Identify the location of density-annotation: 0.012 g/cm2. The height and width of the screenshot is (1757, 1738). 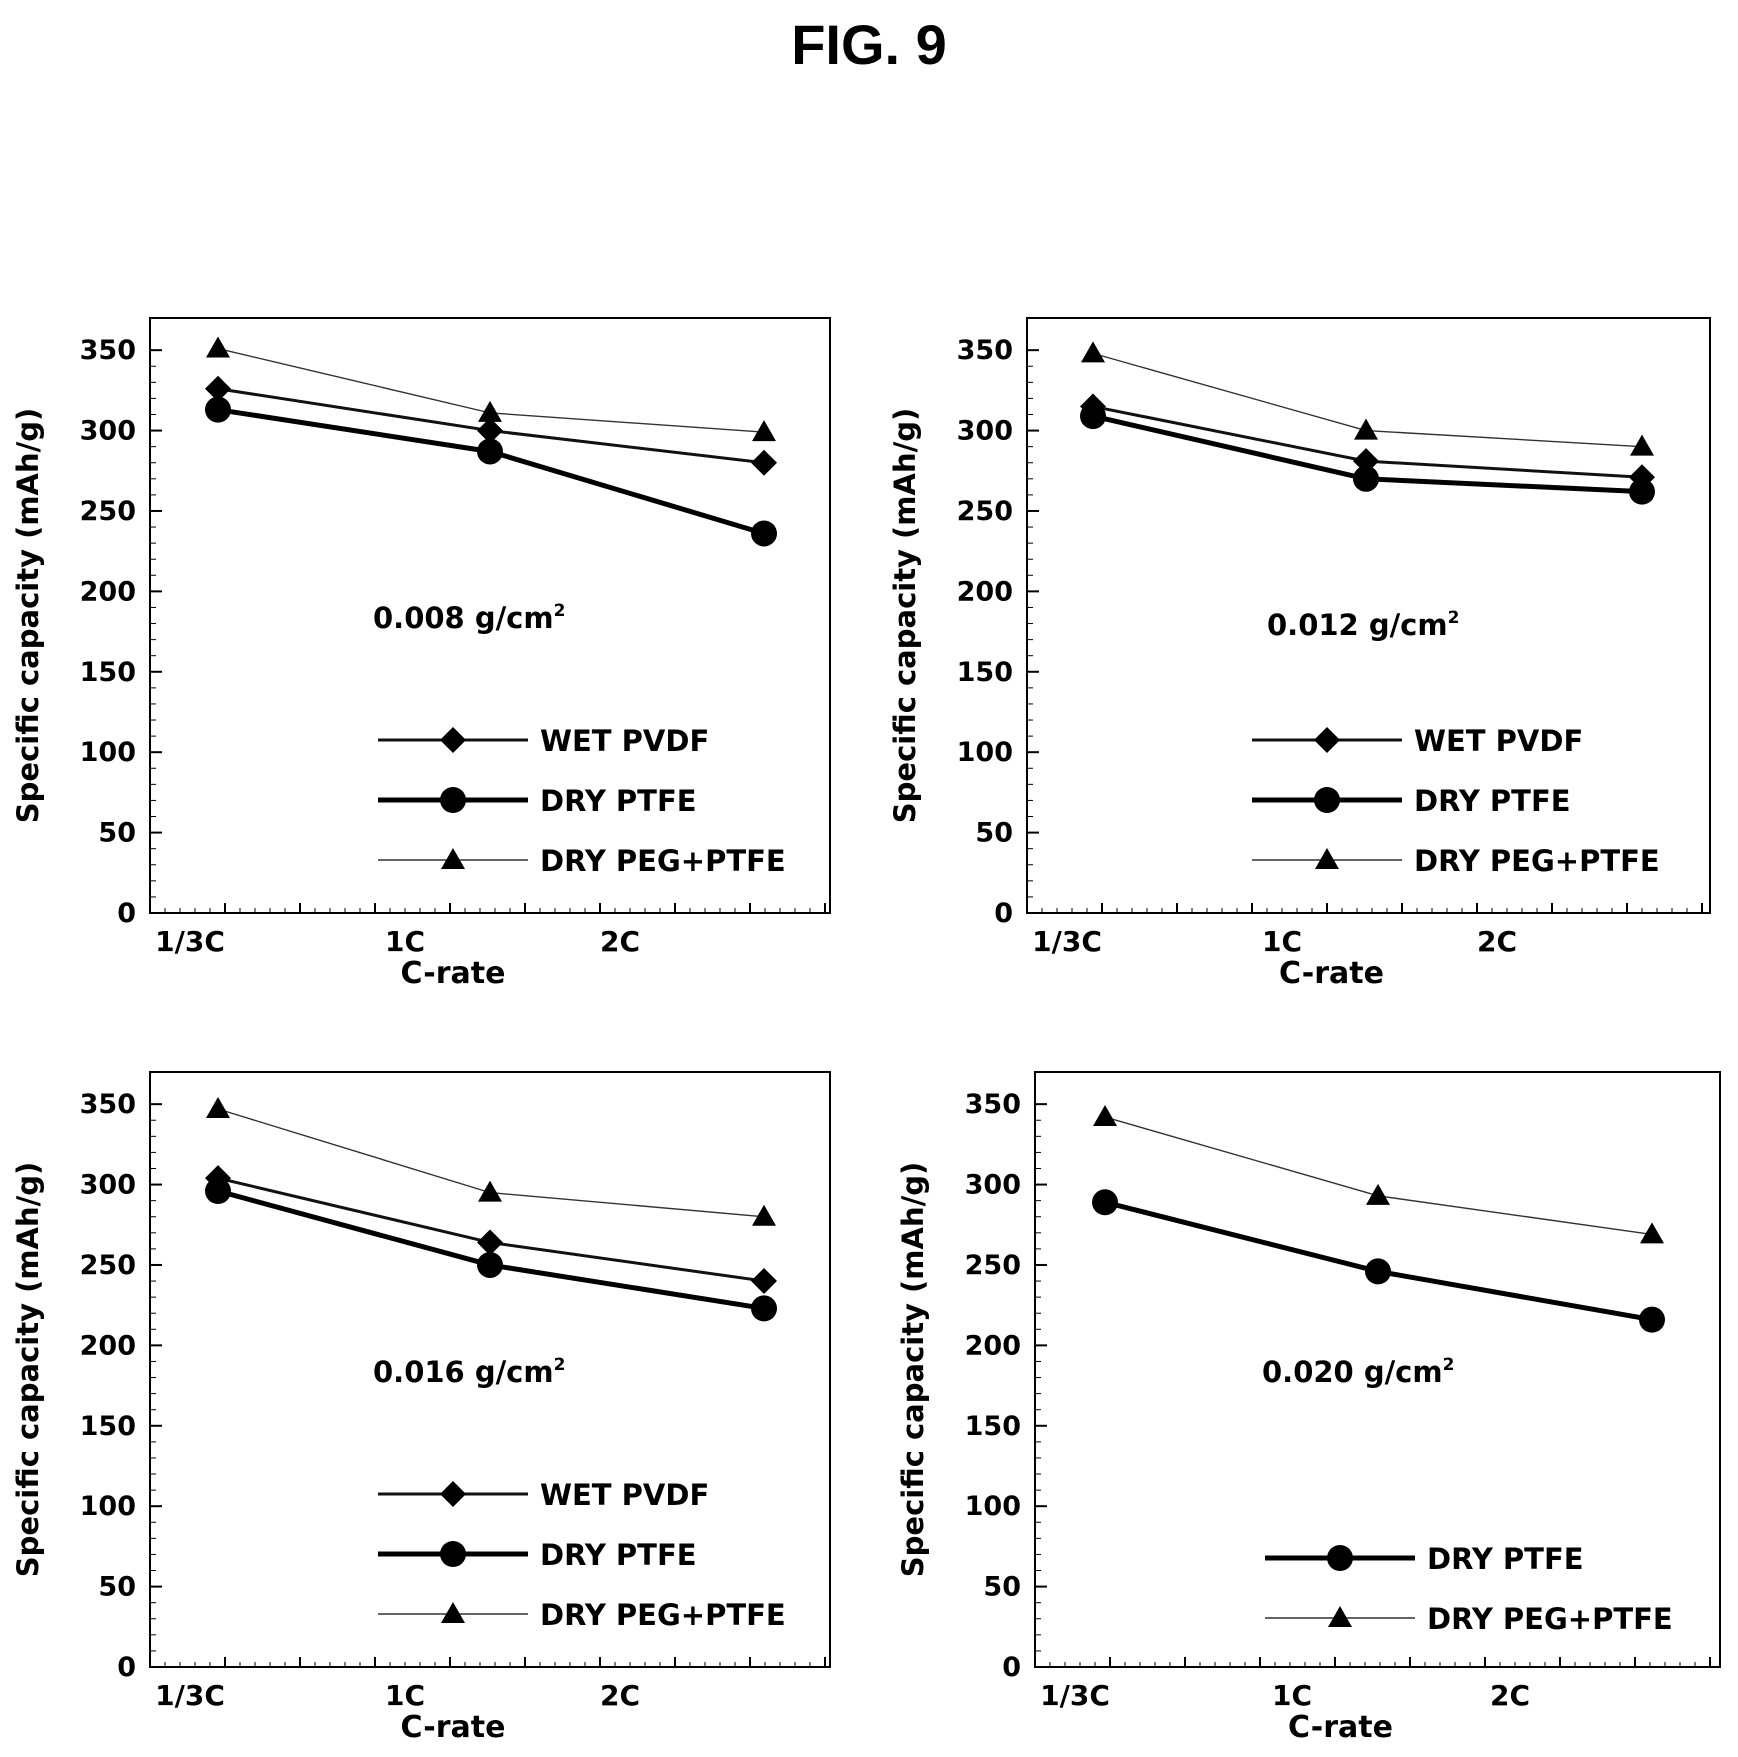
(1363, 625).